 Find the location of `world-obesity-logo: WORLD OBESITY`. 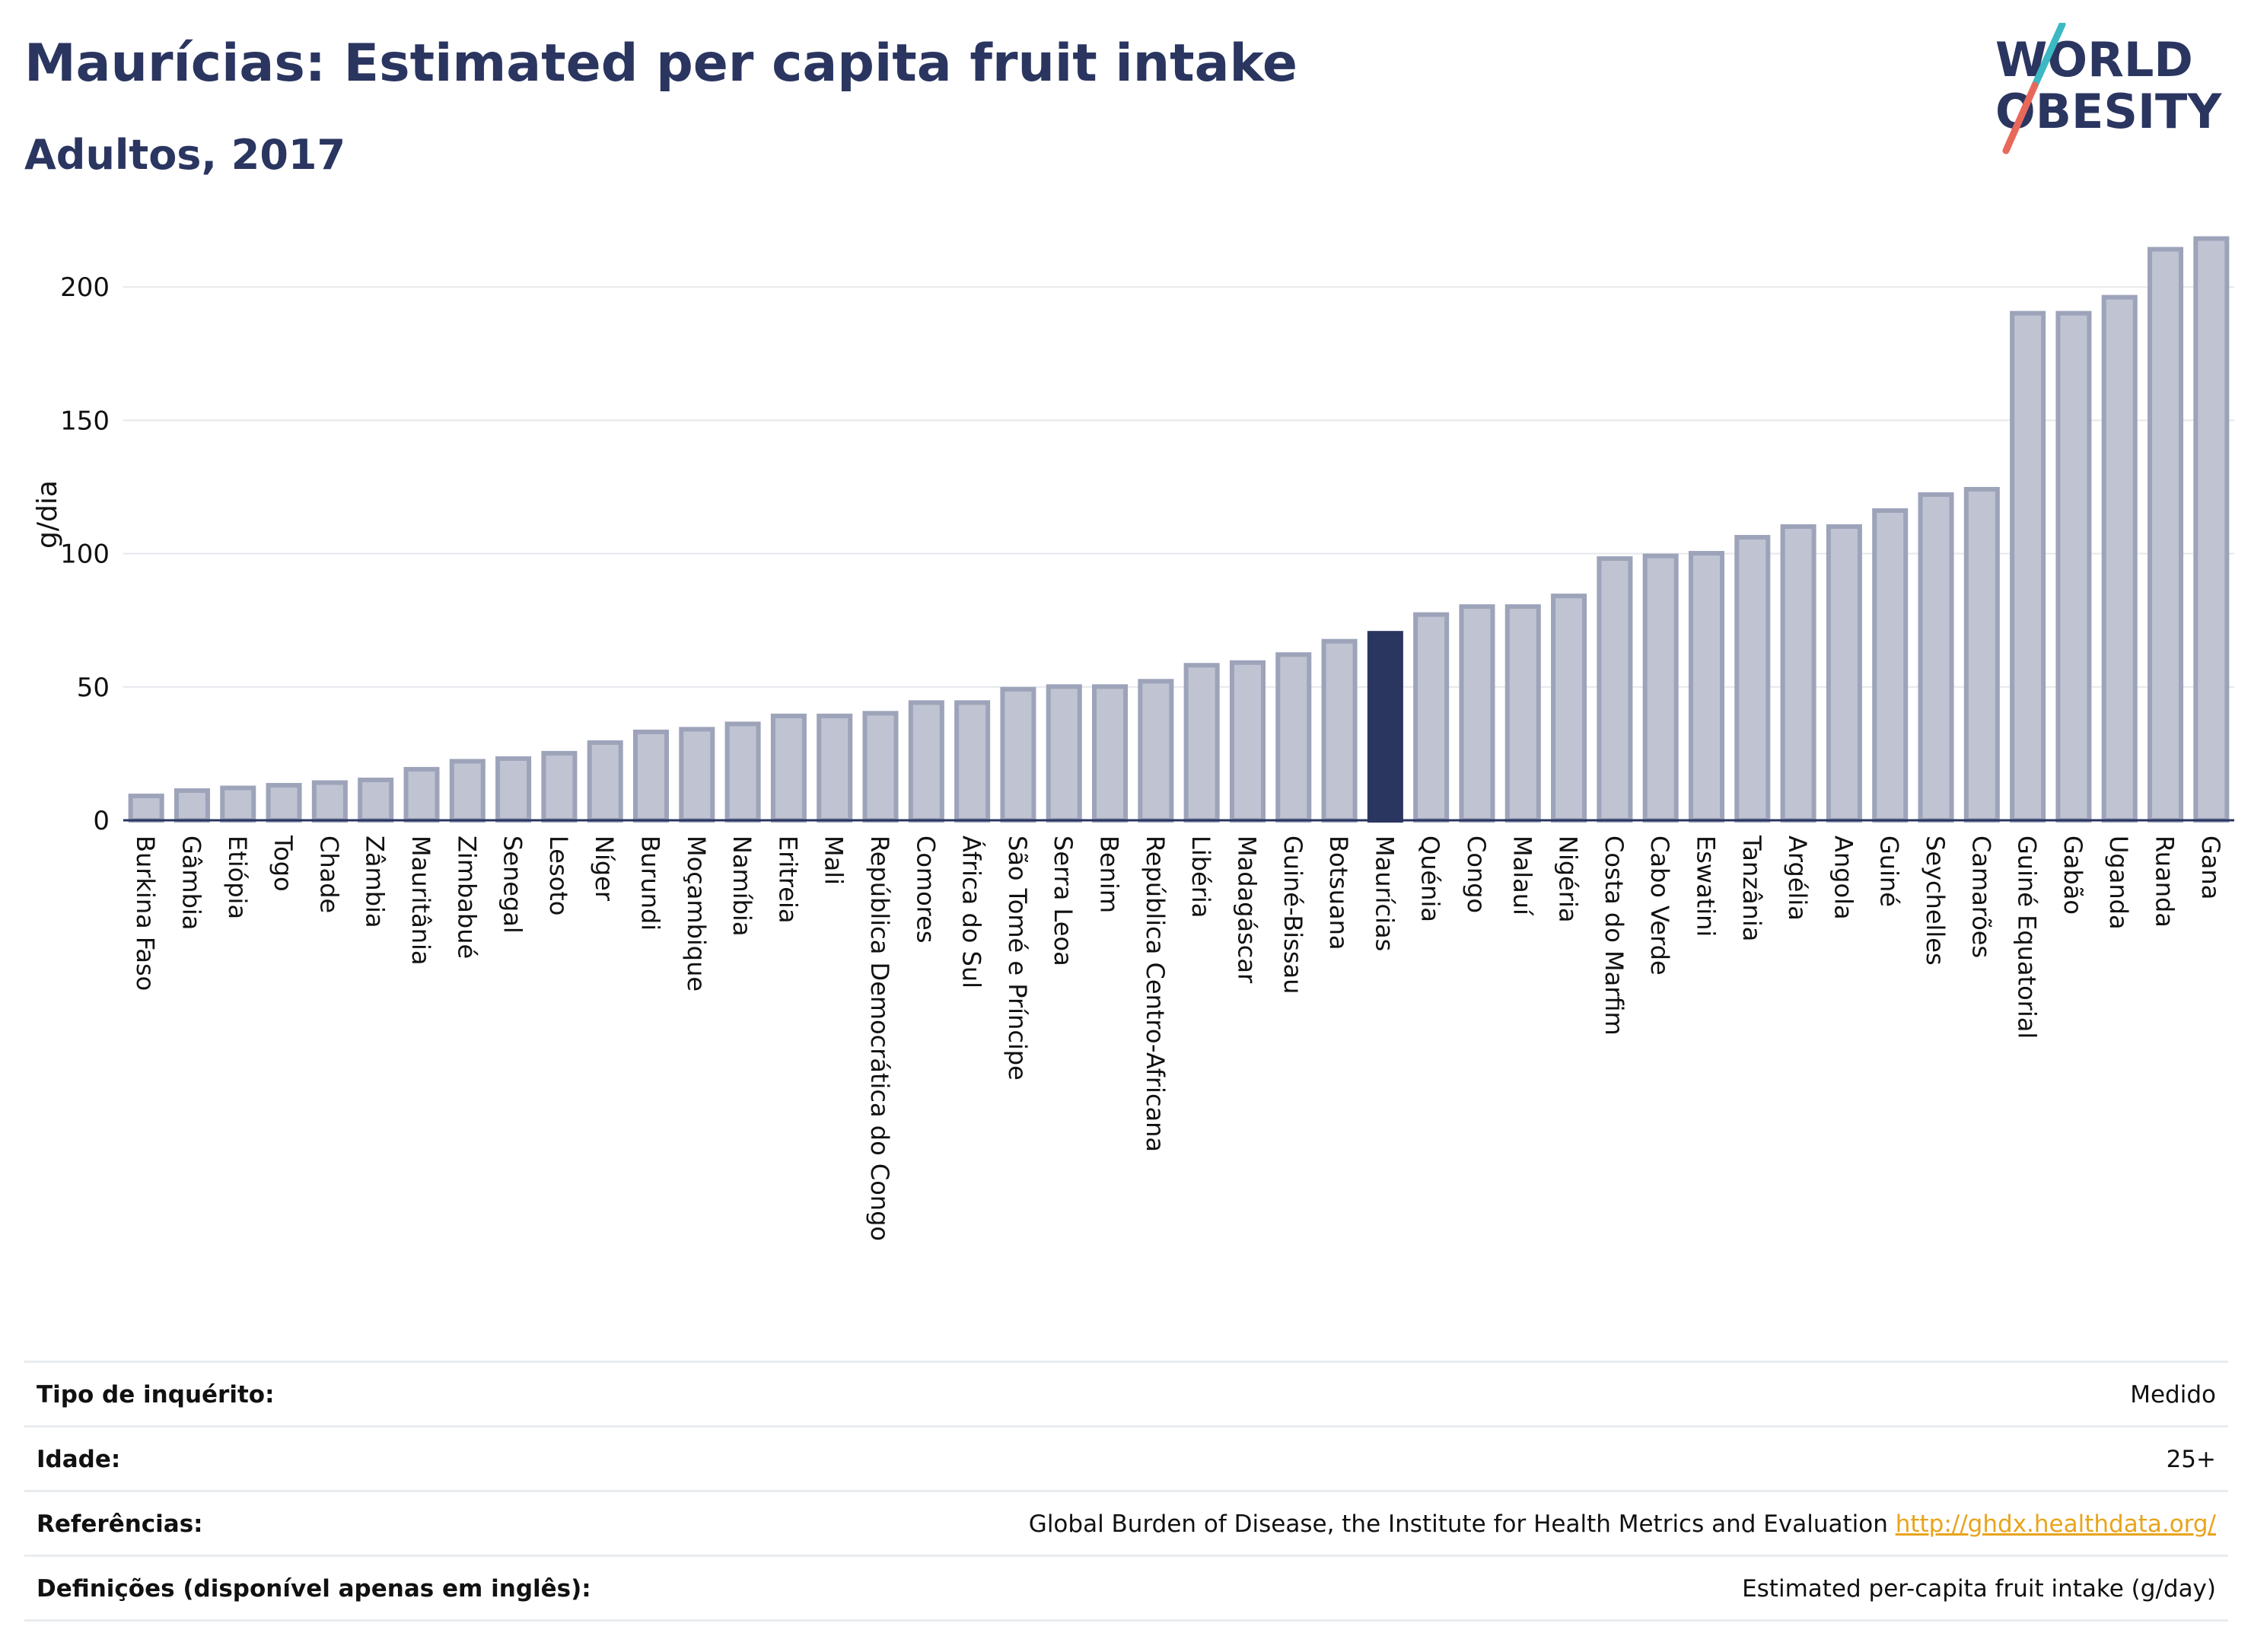

world-obesity-logo: WORLD OBESITY is located at coordinates (2108, 88).